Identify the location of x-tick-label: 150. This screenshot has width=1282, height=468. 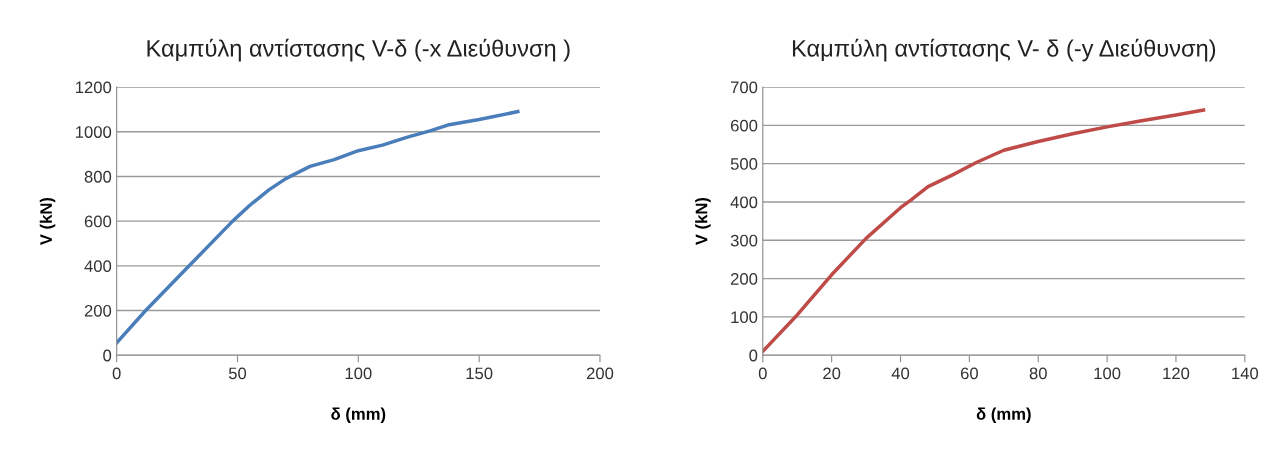
(479, 373).